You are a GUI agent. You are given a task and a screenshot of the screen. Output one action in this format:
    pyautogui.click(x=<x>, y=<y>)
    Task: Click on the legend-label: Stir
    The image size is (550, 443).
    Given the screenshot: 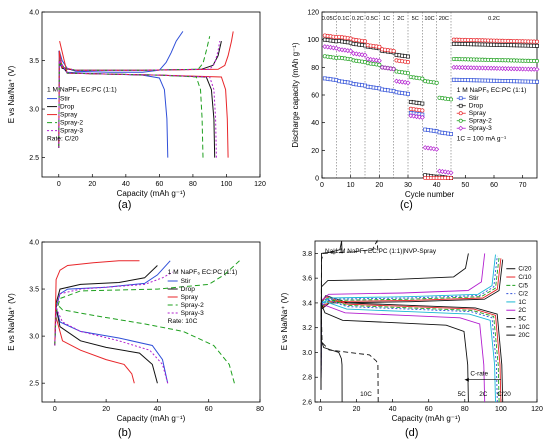 What is the action you would take?
    pyautogui.click(x=474, y=98)
    